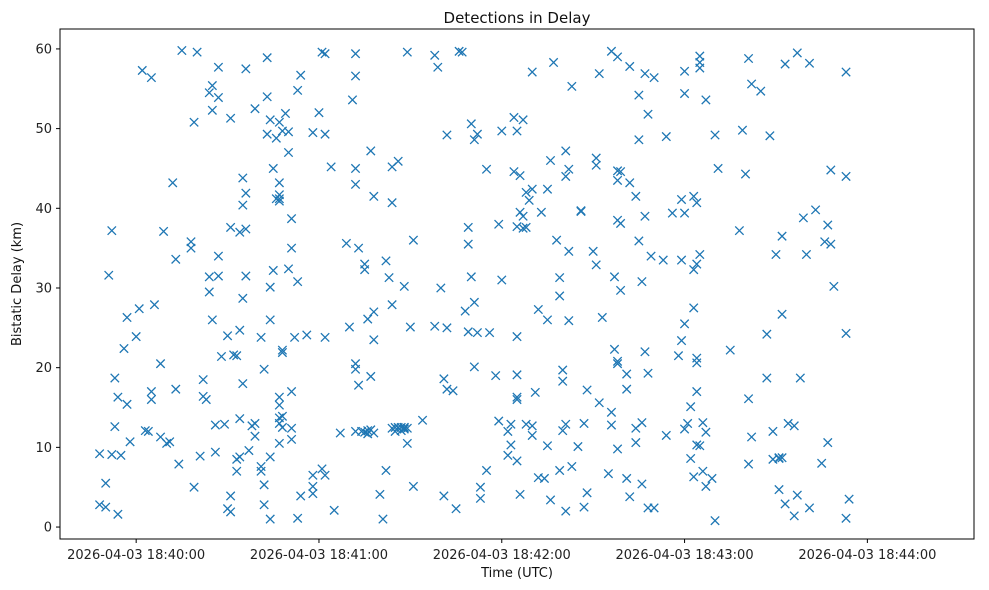  Describe the element at coordinates (43, 368) in the screenshot. I see `y-tick-label: 20` at that location.